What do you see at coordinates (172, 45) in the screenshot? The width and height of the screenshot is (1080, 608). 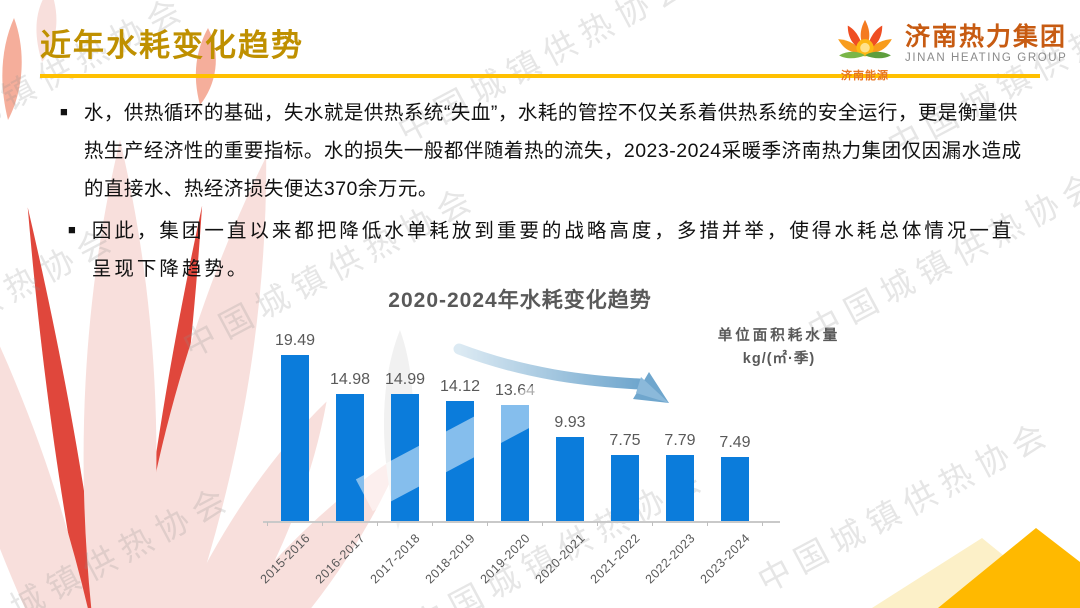 I see `page-title: 近年水耗变化趋势` at bounding box center [172, 45].